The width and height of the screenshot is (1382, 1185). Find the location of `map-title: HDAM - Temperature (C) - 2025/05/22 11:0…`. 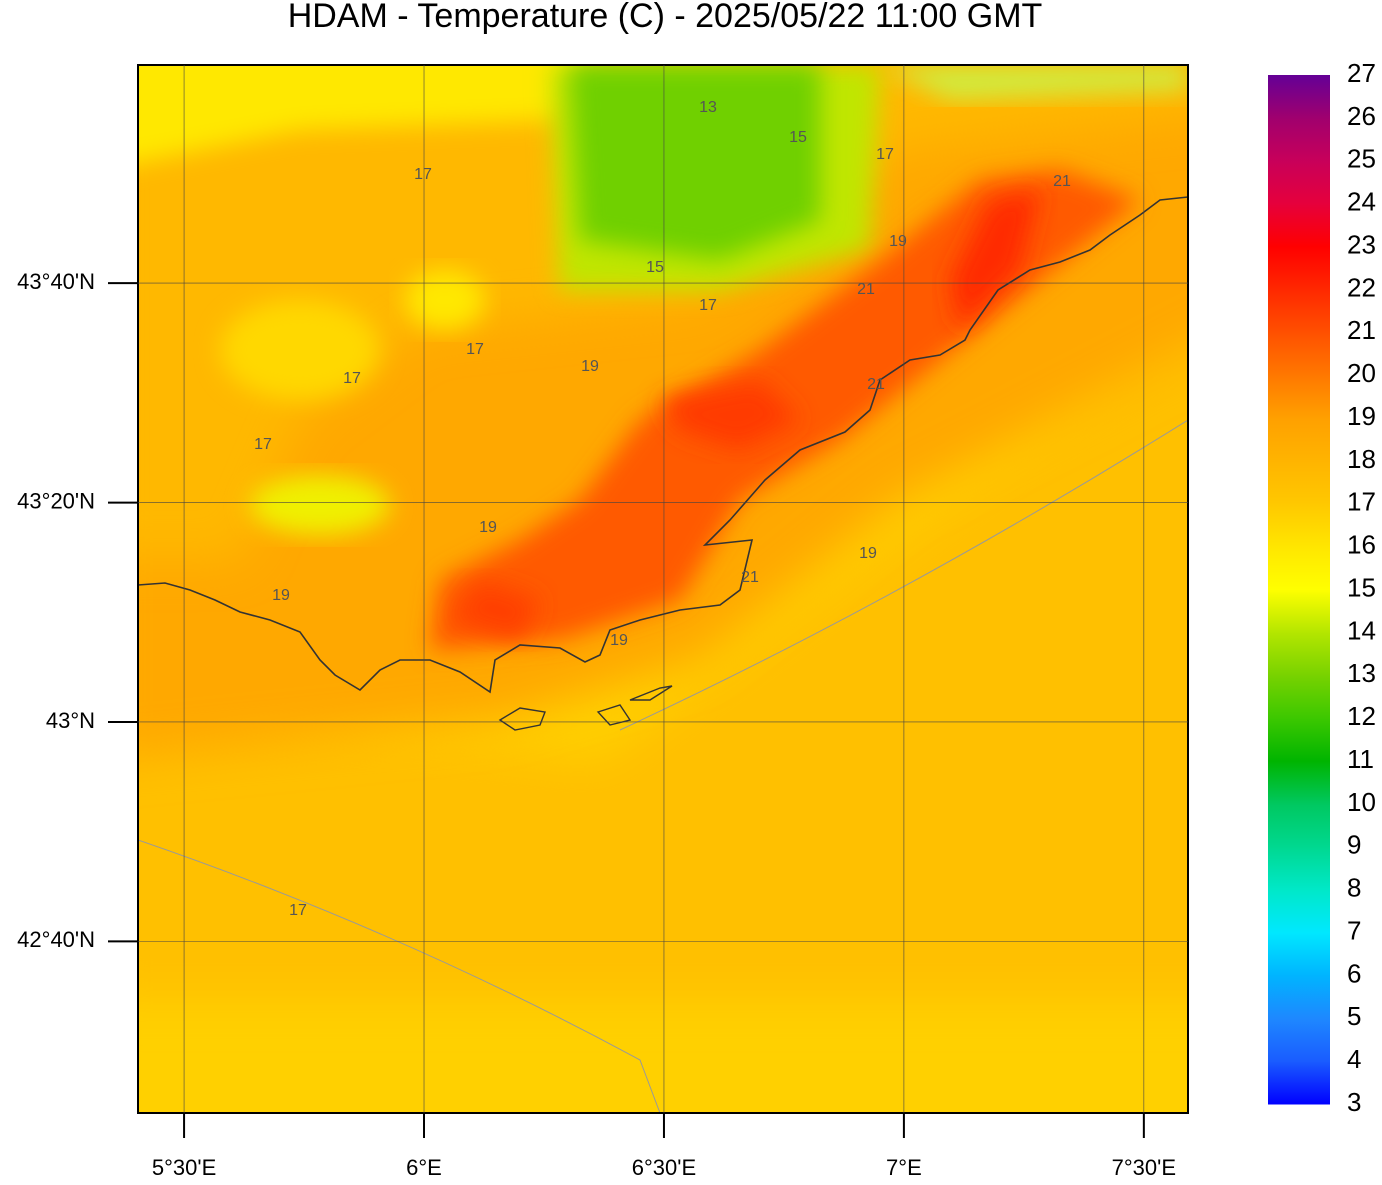

map-title: HDAM - Temperature (C) - 2025/05/22 11:0… is located at coordinates (665, 17).